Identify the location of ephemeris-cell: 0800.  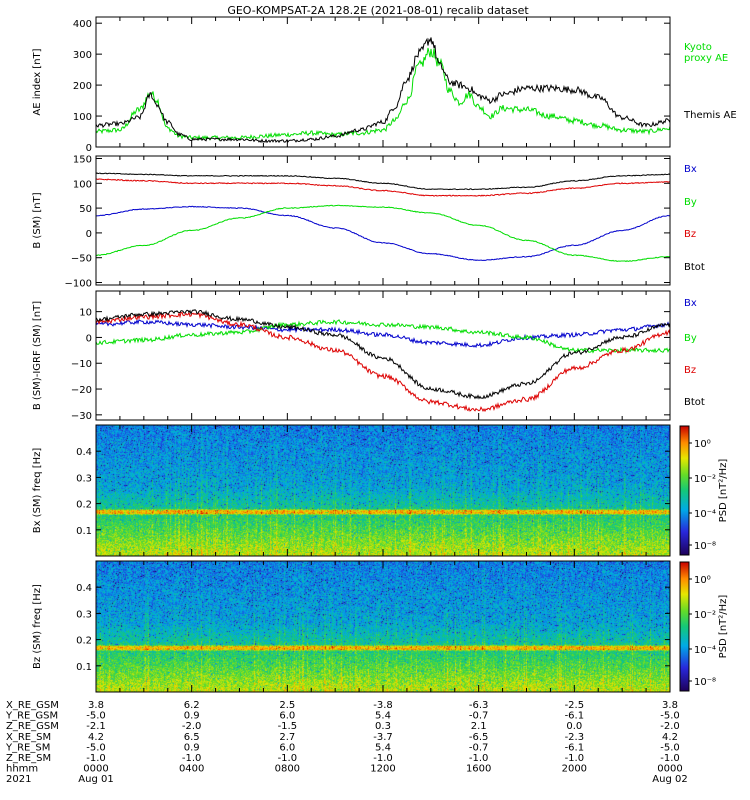
(287, 769).